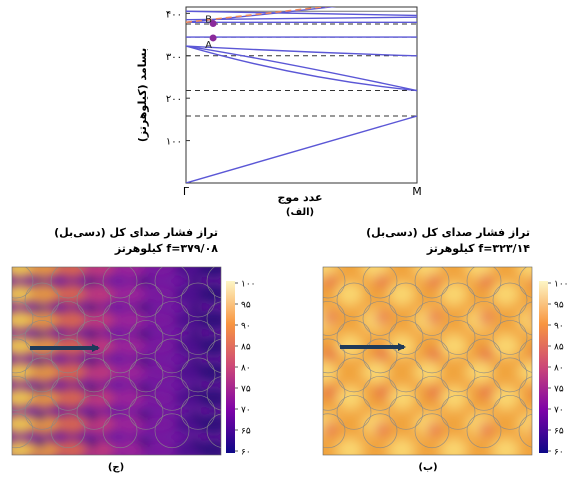 This screenshot has height=481, width=577. I want to click on mode-marker-b, so click(213, 24).